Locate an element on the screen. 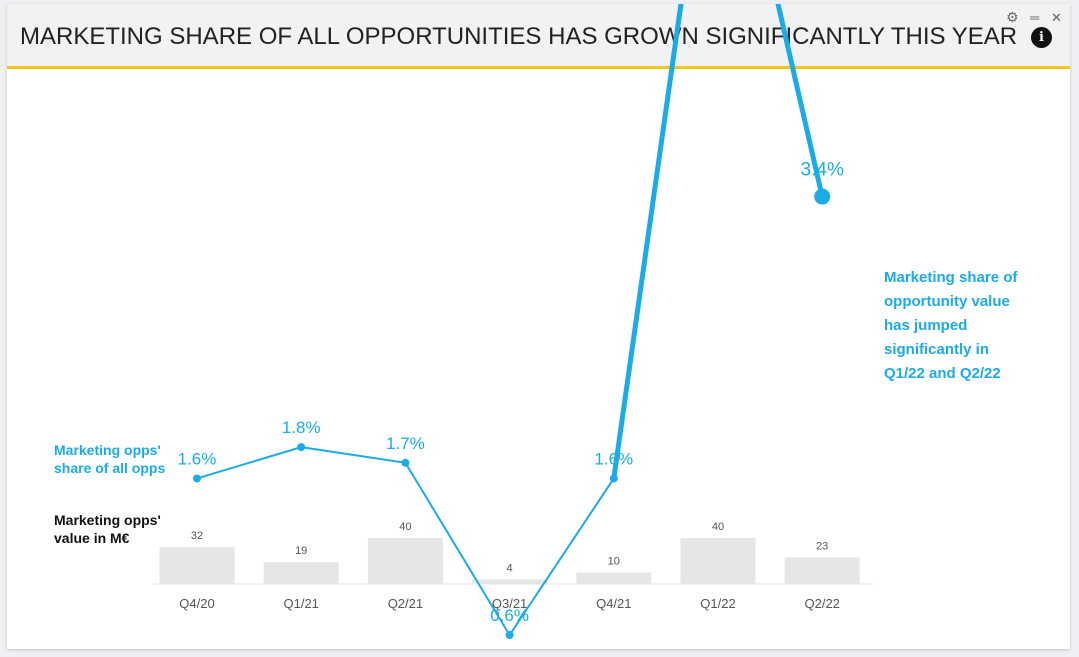 This screenshot has width=1079, height=657. bars-layer: 32 19 40 4 10 40 23 is located at coordinates (509, 552).